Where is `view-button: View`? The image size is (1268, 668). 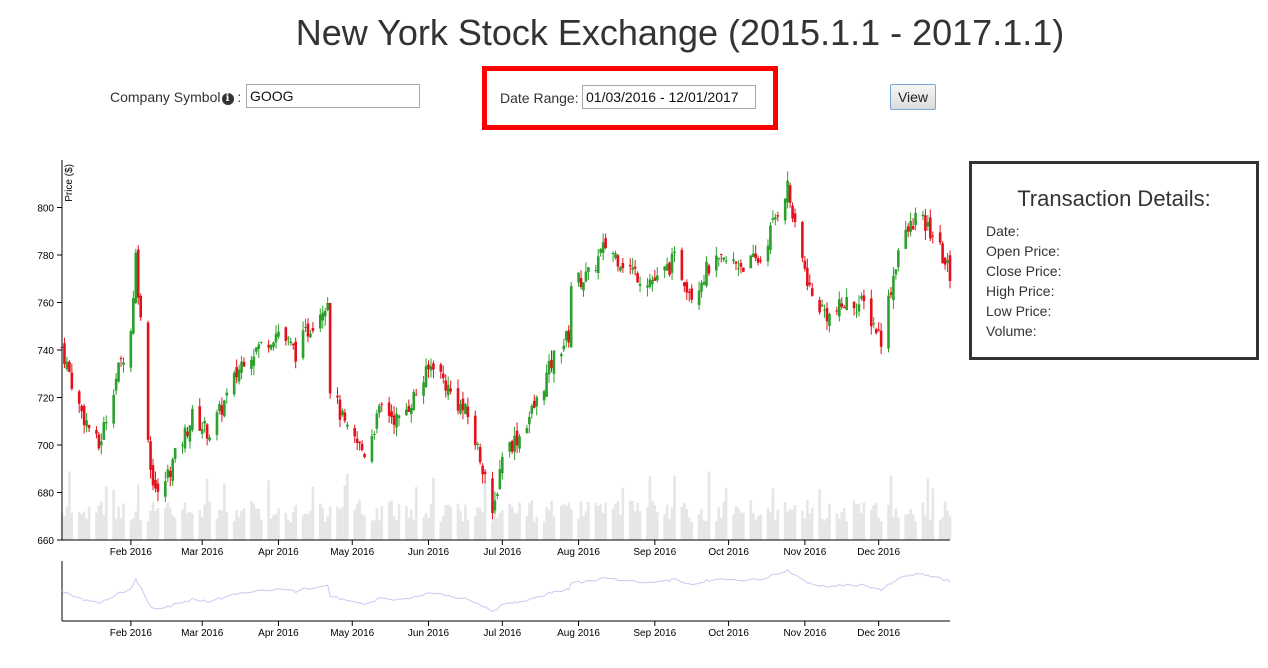 view-button: View is located at coordinates (913, 97).